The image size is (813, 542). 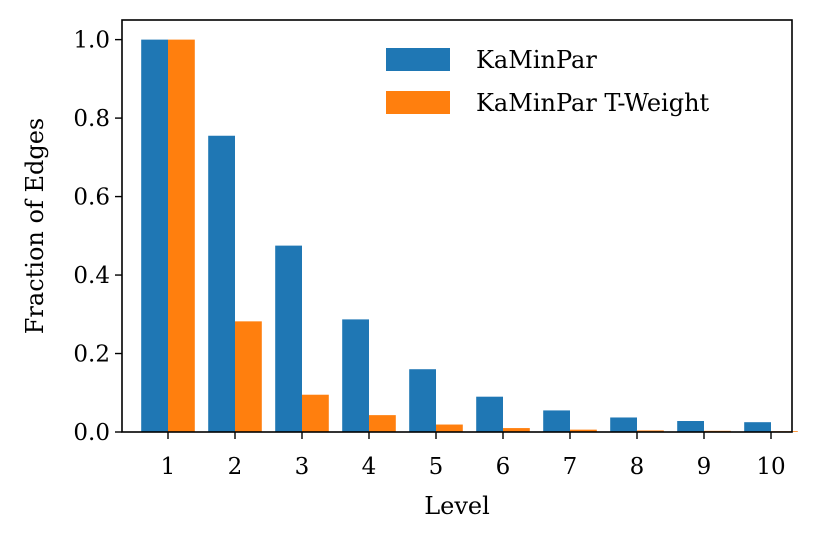 What do you see at coordinates (35, 226) in the screenshot?
I see `y-axis-label: Fraction of Edges` at bounding box center [35, 226].